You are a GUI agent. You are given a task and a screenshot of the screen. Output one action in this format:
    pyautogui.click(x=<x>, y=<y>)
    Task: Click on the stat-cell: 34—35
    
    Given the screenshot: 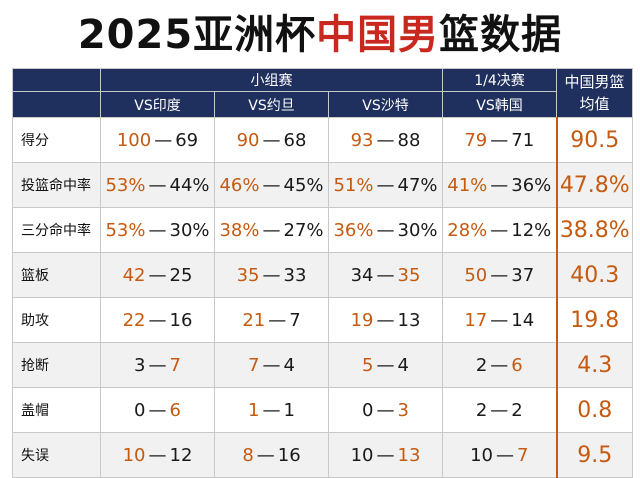 What is the action you would take?
    pyautogui.click(x=385, y=275)
    